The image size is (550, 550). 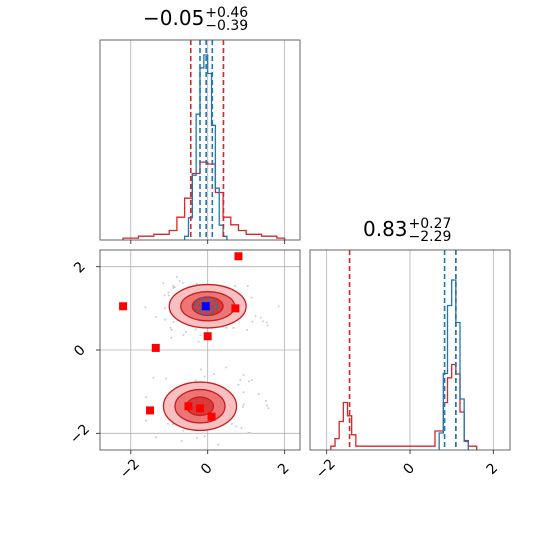 I want to click on joint-ytick-label-2: 2, so click(x=80, y=268).